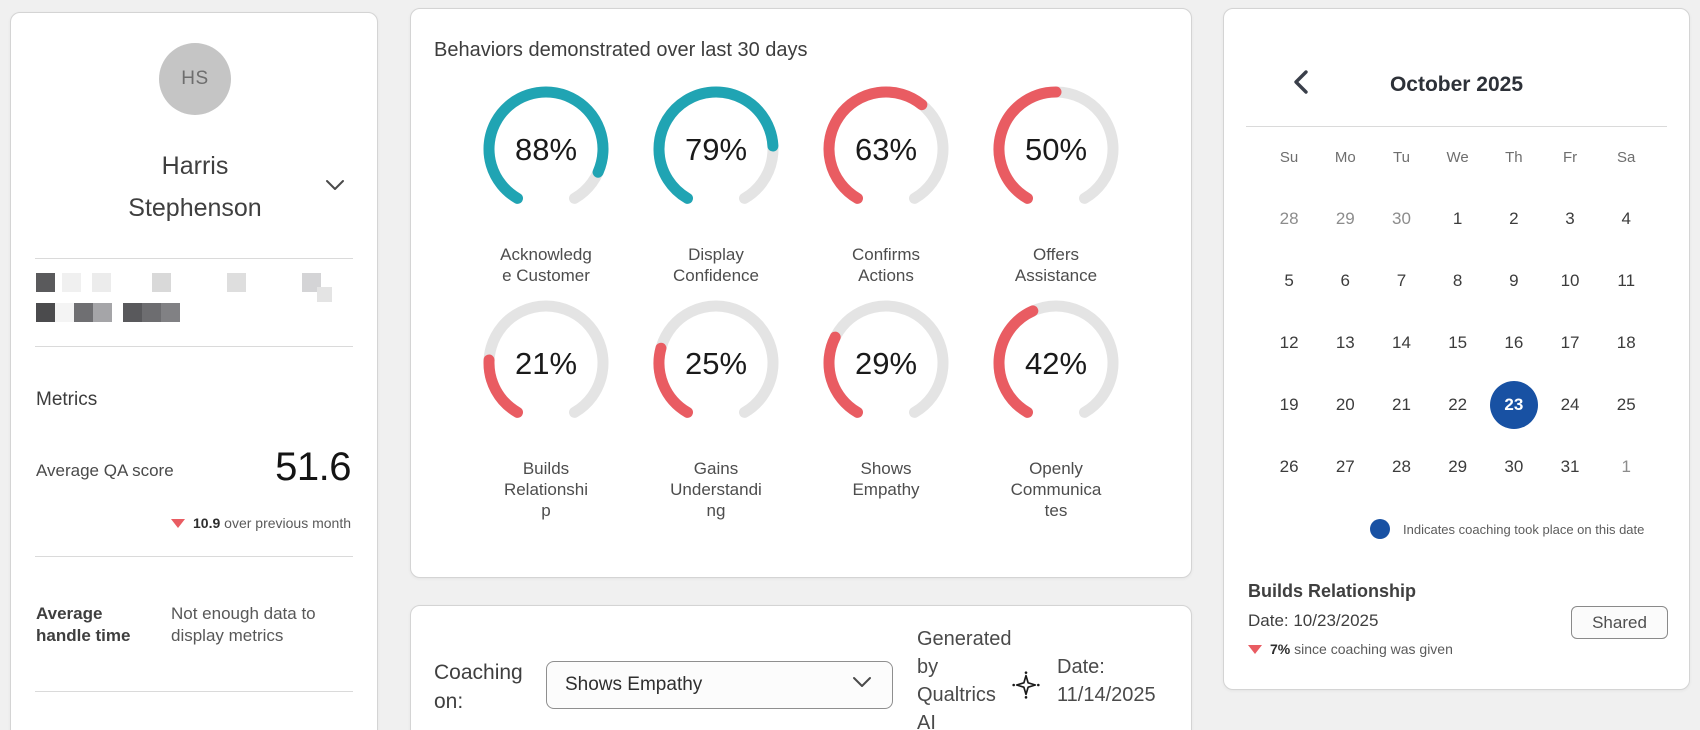 This screenshot has height=730, width=1700. I want to click on gauge-value: 29%, so click(886, 363).